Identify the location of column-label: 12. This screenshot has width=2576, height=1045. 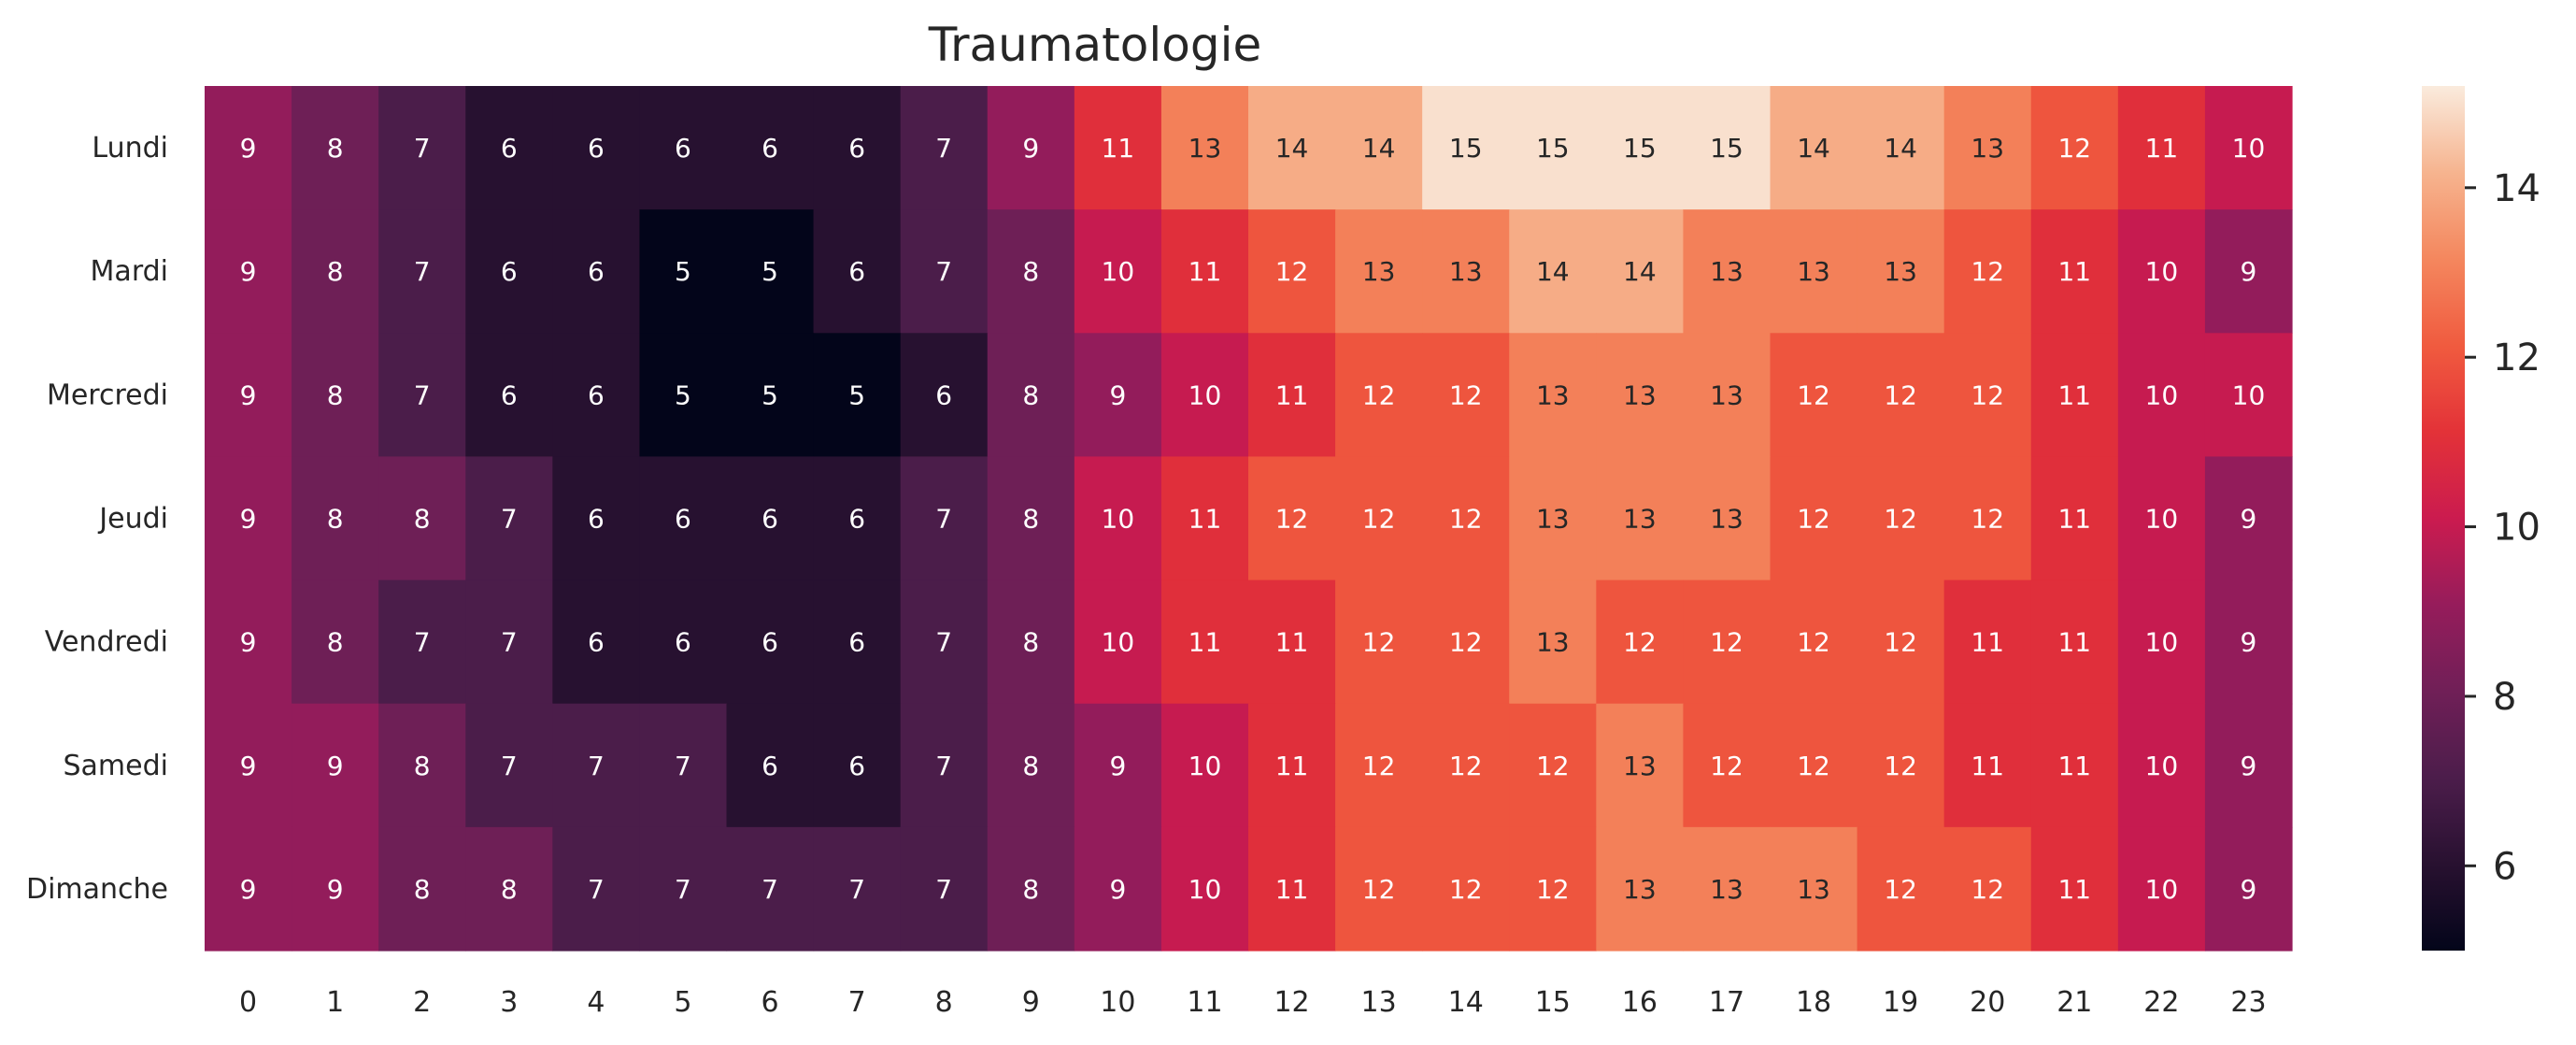
(1291, 1002).